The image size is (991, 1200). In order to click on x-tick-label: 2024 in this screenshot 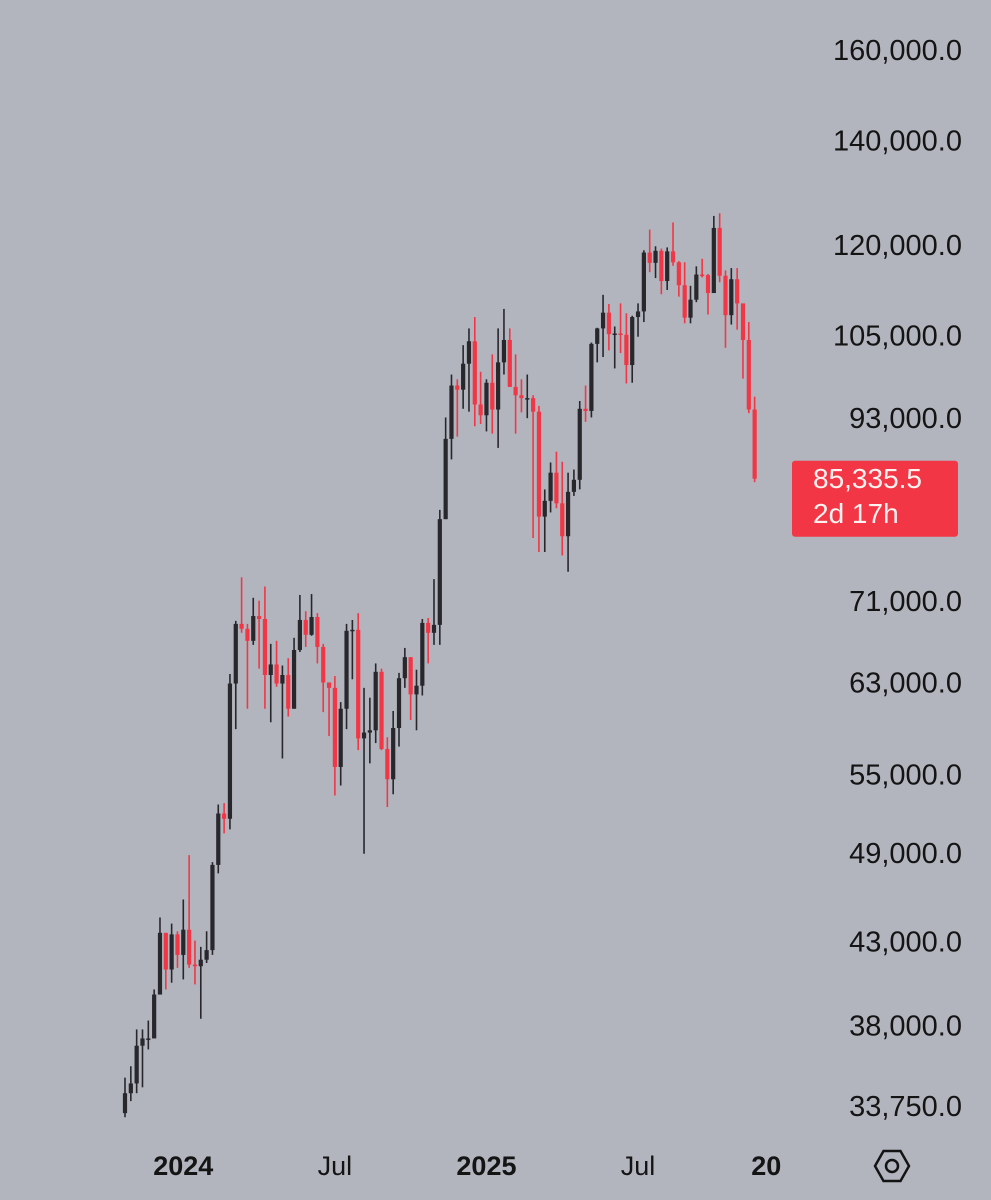, I will do `click(183, 1166)`.